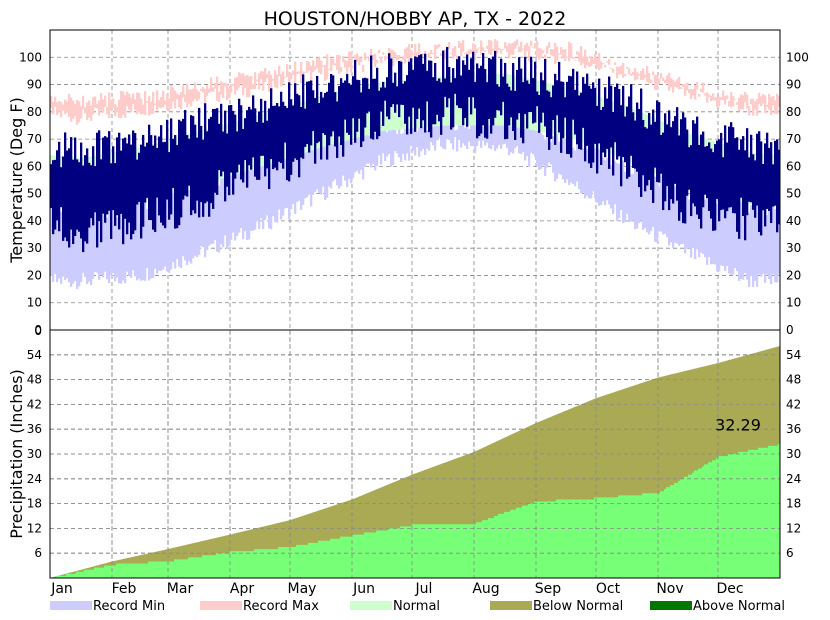  What do you see at coordinates (671, 605) in the screenshot?
I see `legend-swatch` at bounding box center [671, 605].